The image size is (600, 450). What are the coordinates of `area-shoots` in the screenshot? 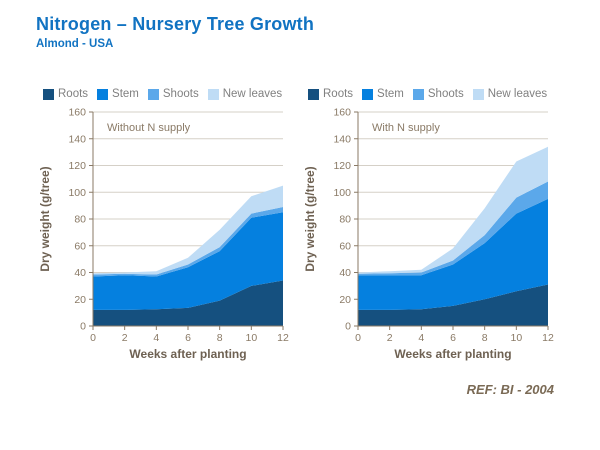 It's located at (188, 242).